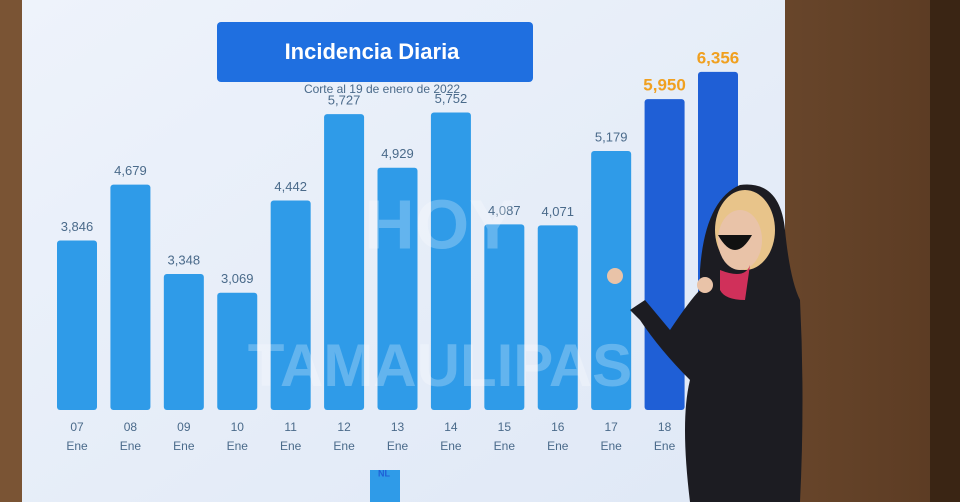 Image resolution: width=960 pixels, height=502 pixels. What do you see at coordinates (945, 251) in the screenshot?
I see `wall-edge` at bounding box center [945, 251].